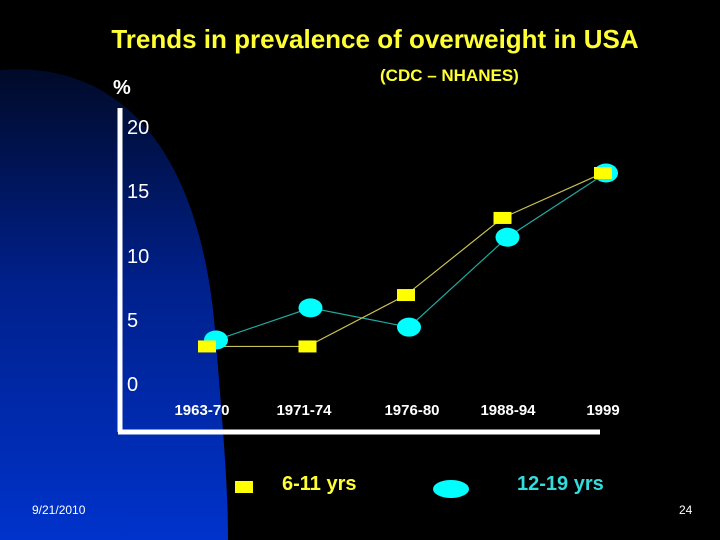 The width and height of the screenshot is (720, 540). Describe the element at coordinates (412, 410) in the screenshot. I see `x-tick-label: 1976-80` at that location.